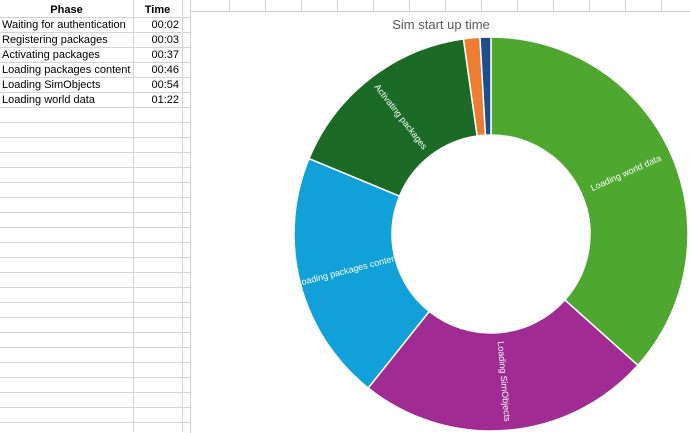 This screenshot has width=690, height=433. What do you see at coordinates (64, 25) in the screenshot?
I see `phase-cell: Waiting for authentication` at bounding box center [64, 25].